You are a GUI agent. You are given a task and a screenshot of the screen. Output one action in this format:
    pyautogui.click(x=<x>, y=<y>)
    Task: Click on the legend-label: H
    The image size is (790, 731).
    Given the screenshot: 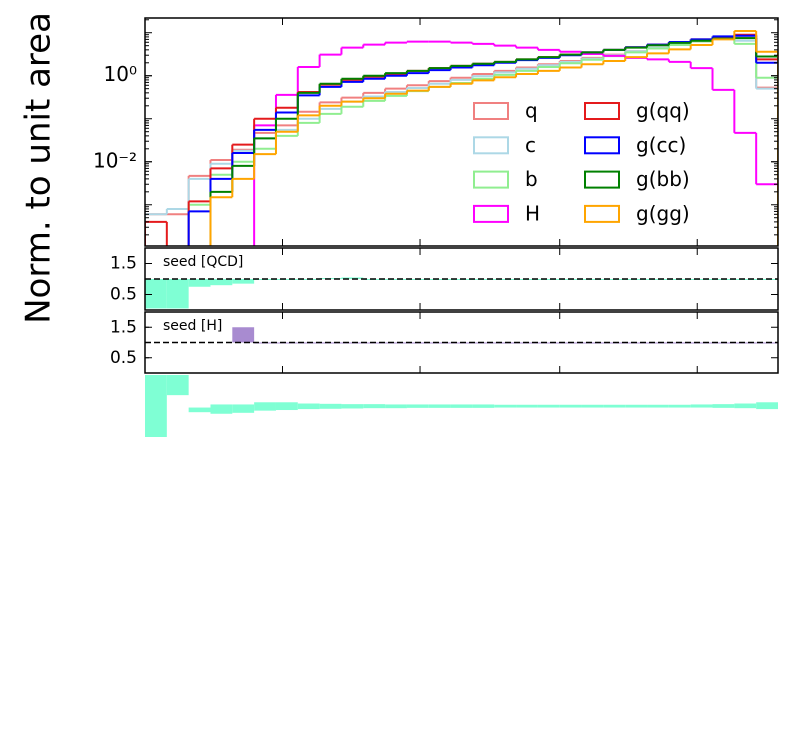 What is the action you would take?
    pyautogui.click(x=532, y=213)
    